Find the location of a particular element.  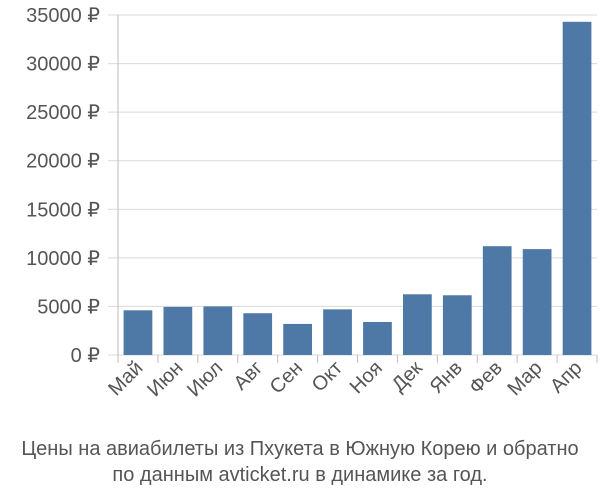

x-tick-label: Апр is located at coordinates (566, 377).